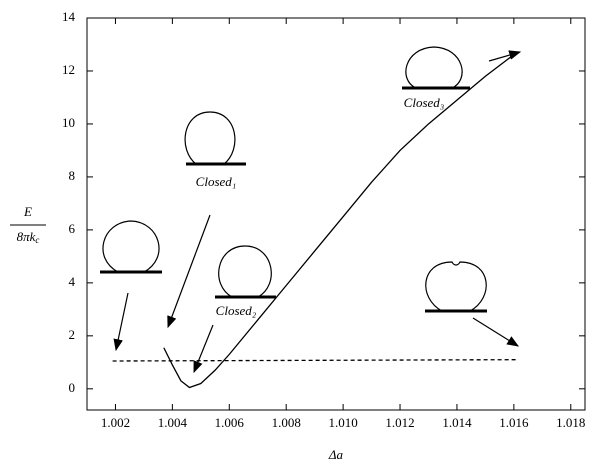 This screenshot has width=595, height=464. What do you see at coordinates (424, 102) in the screenshot?
I see `annotation: Closed₃` at bounding box center [424, 102].